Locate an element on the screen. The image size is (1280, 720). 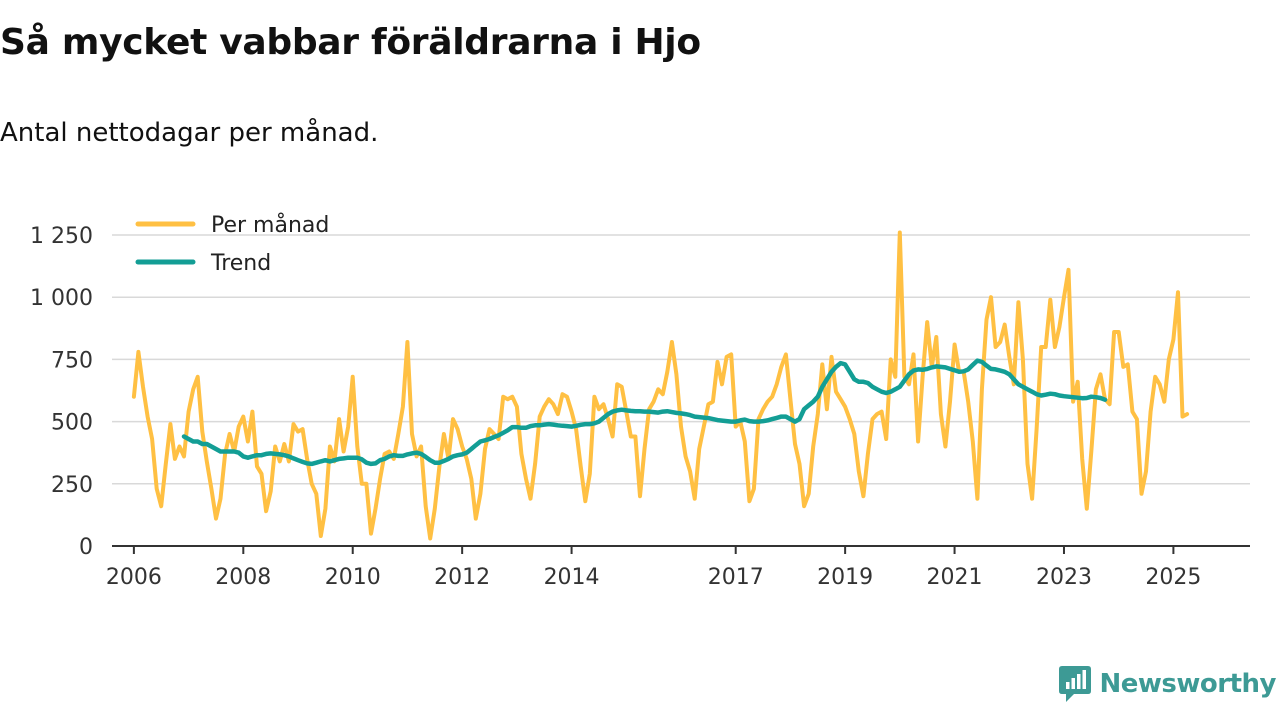
y-tick-label: 250 is located at coordinates (72, 485).